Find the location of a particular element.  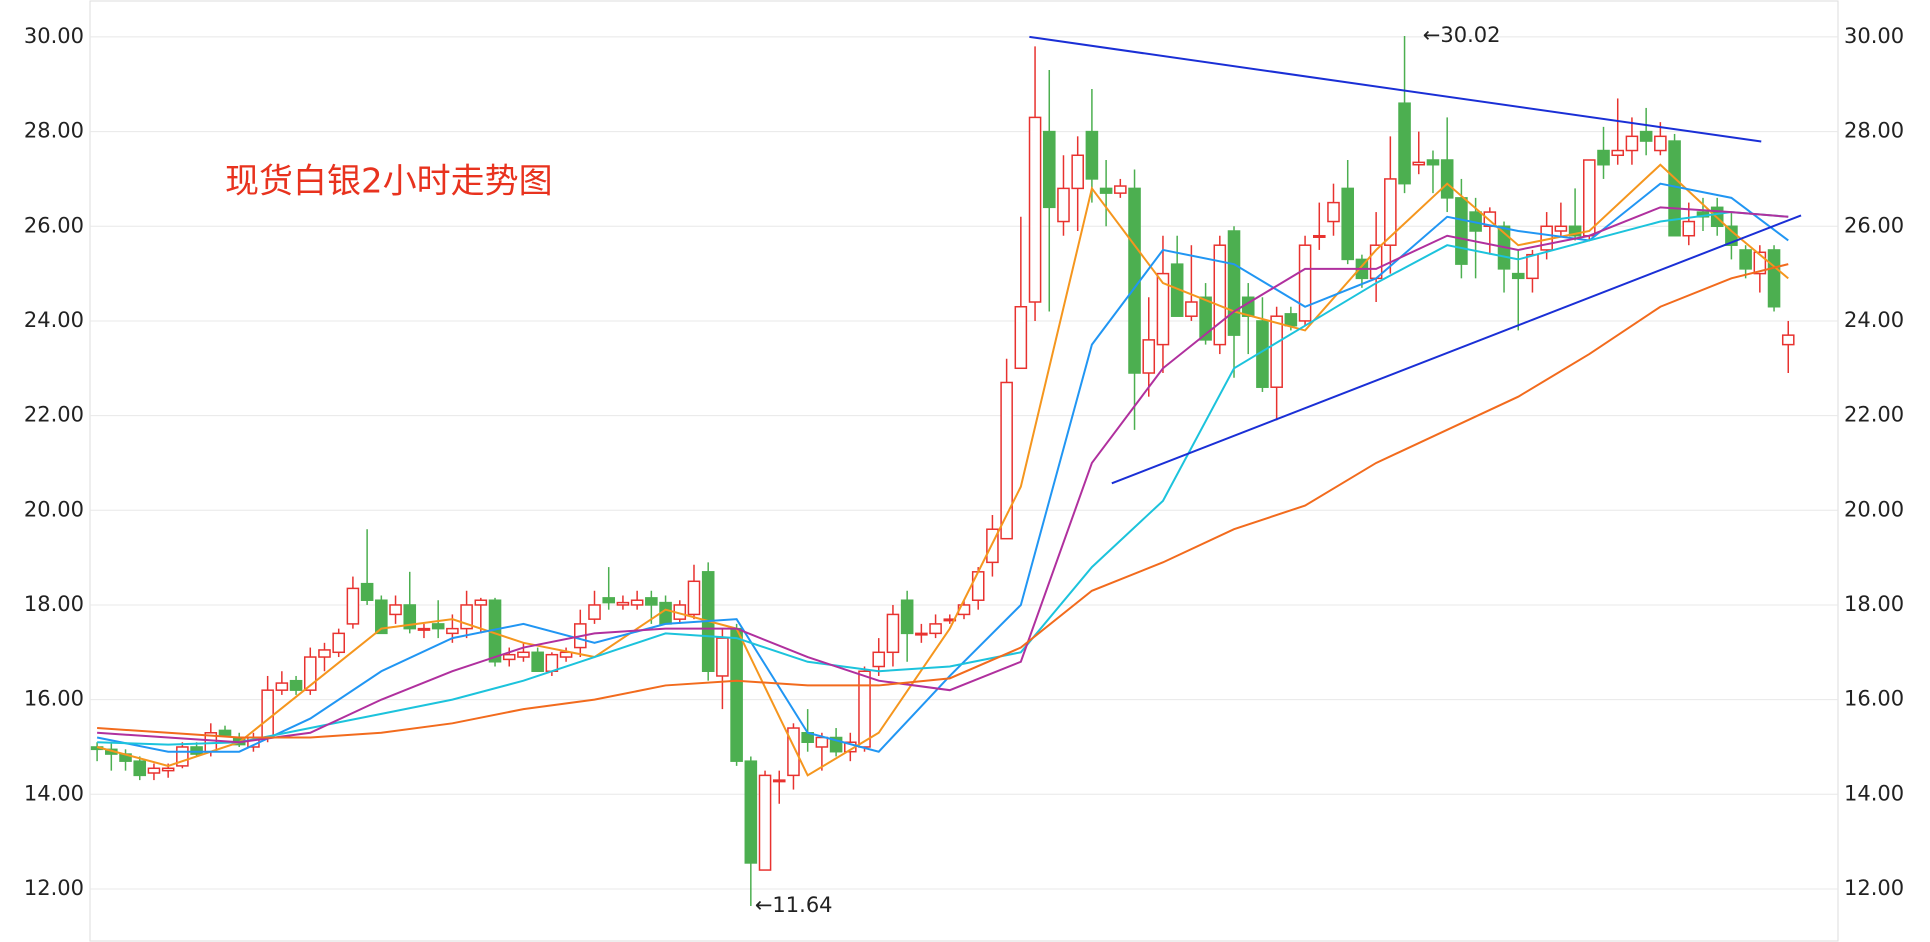

y2-tick-label: 18.00 is located at coordinates (1874, 604).